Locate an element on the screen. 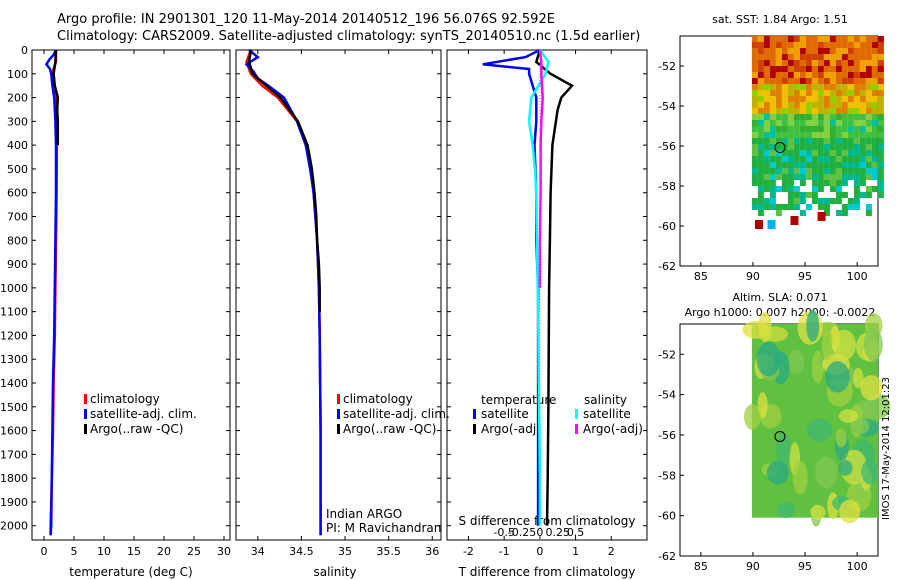  sla-map-title-line2: Argo h1000: 0.007 h2000: -0.0022 is located at coordinates (780, 312).